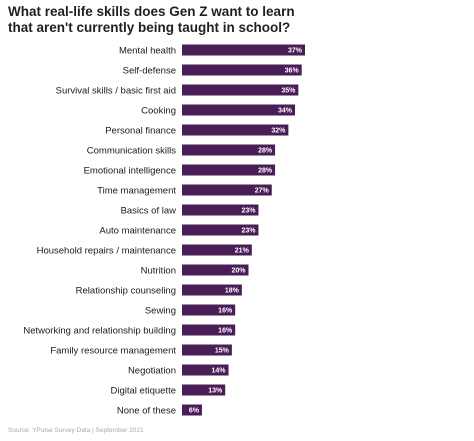 Image resolution: width=474 pixels, height=441 pixels. Describe the element at coordinates (242, 251) in the screenshot. I see `value-label: 21%` at that location.